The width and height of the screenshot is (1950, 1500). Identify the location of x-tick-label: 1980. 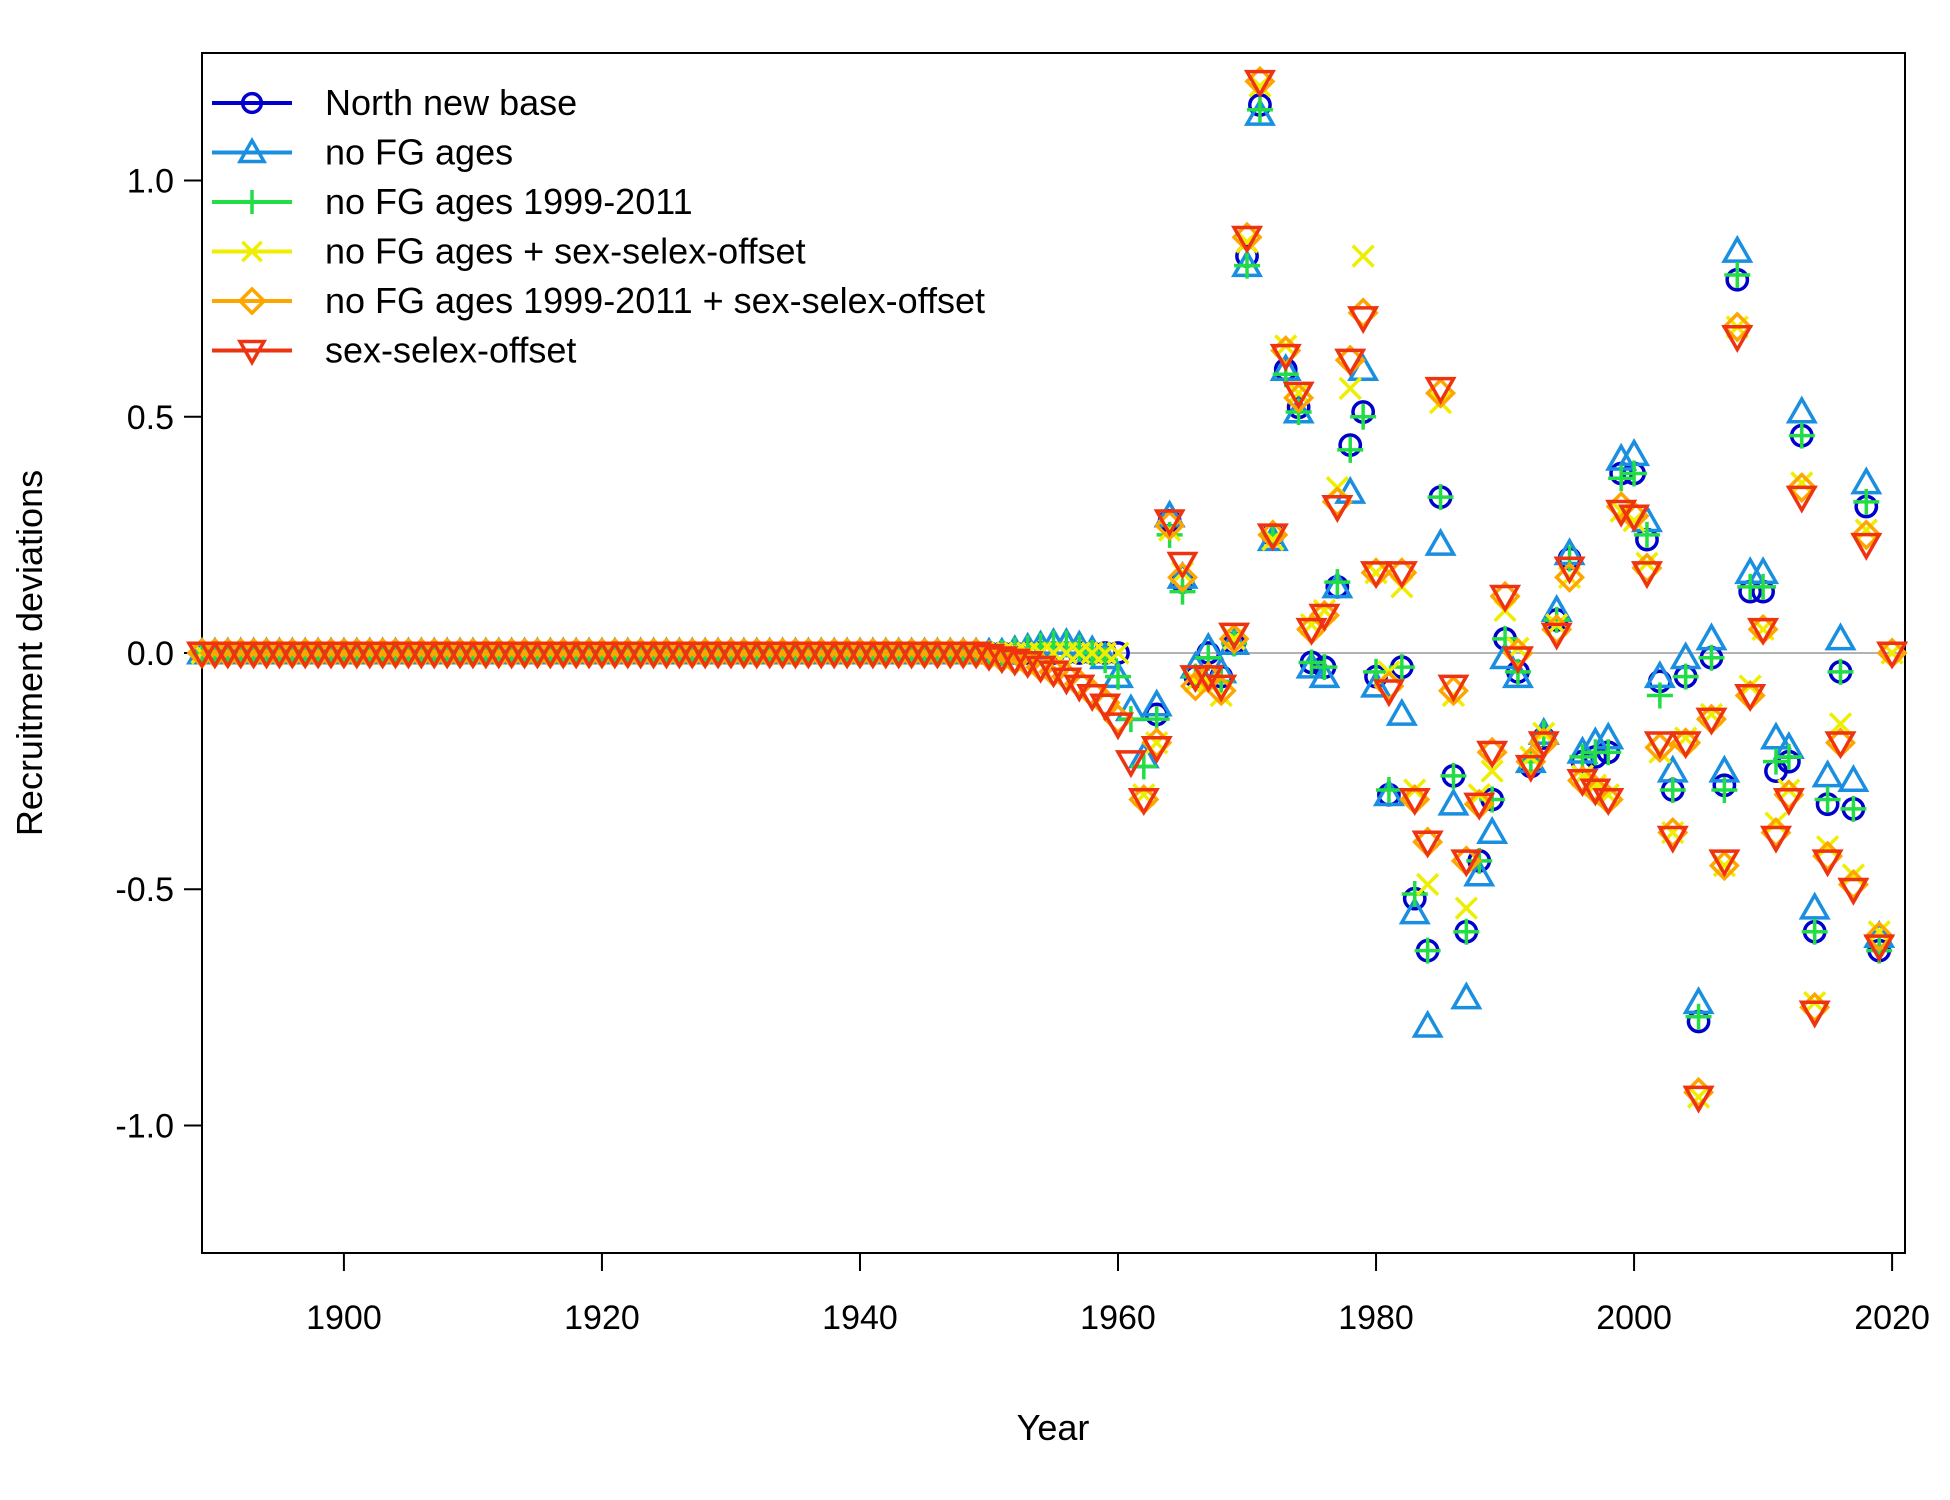
(1376, 1318).